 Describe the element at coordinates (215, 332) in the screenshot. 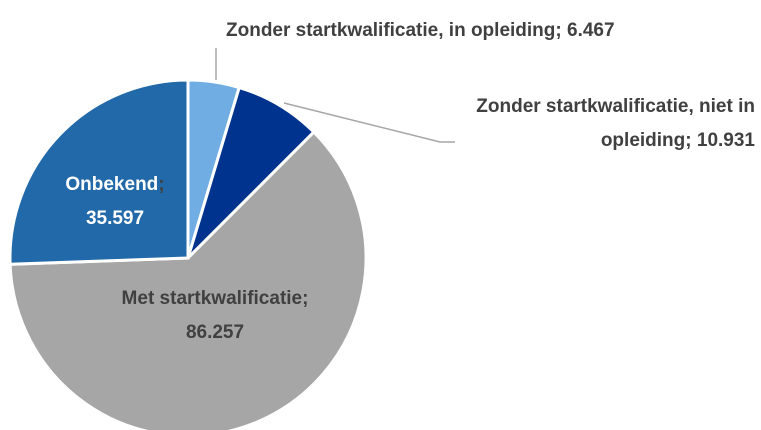

I see `data-value-label: 86.257` at that location.